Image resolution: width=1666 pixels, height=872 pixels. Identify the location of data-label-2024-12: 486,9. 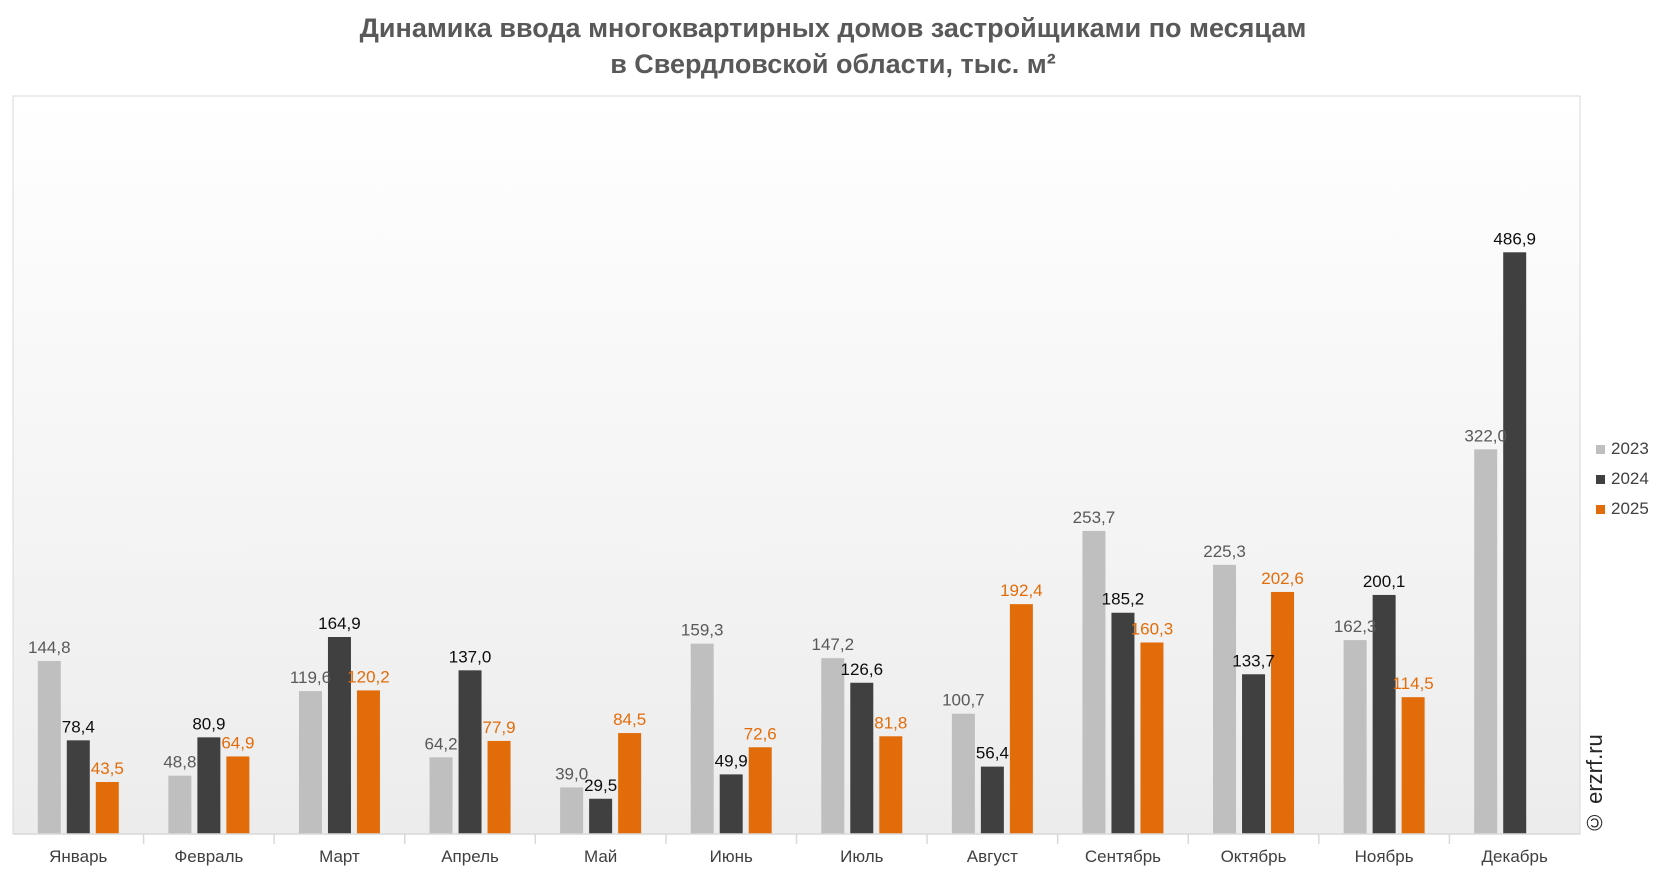
(1514, 238).